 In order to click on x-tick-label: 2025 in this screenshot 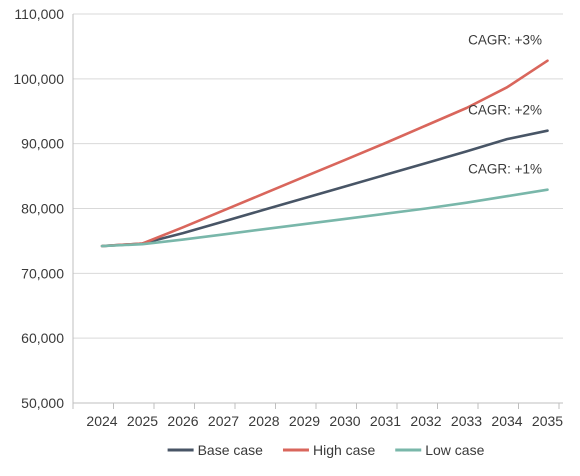, I will do `click(142, 421)`.